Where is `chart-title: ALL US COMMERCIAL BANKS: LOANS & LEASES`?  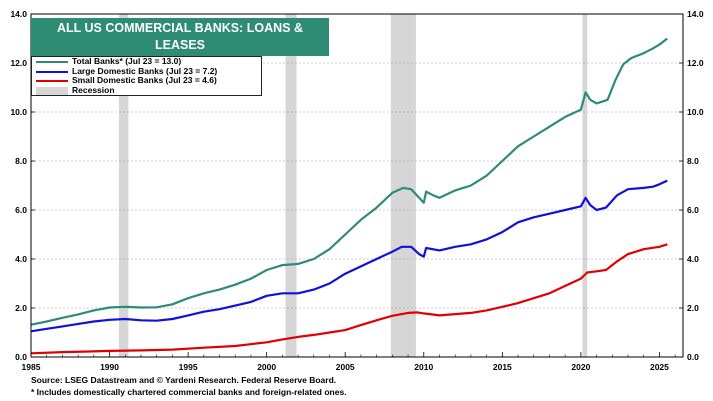
chart-title: ALL US COMMERCIAL BANKS: LOANS & LEASES is located at coordinates (180, 36).